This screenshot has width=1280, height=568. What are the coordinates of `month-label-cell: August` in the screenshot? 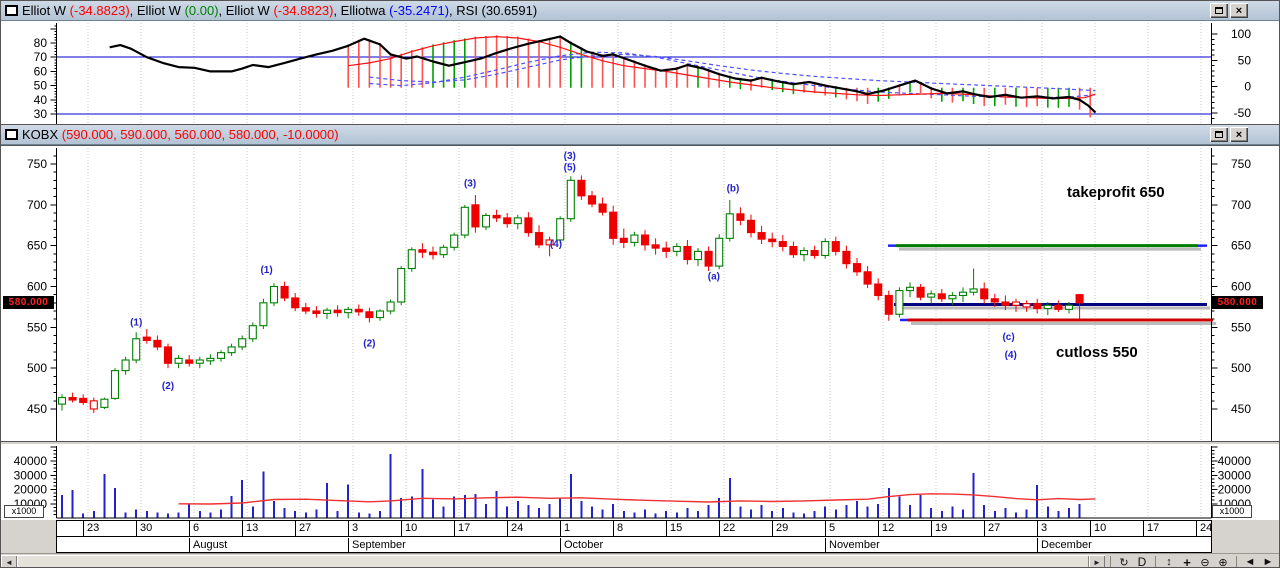 It's located at (268, 545).